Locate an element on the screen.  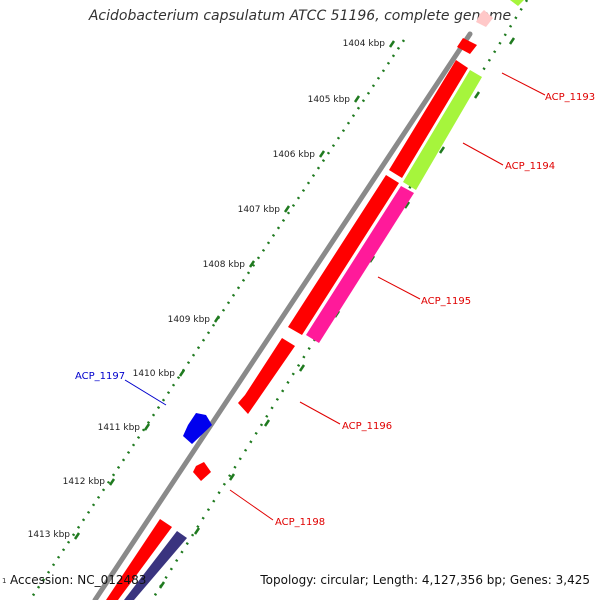
ruler-label: 1405 kbp is located at coordinates (329, 100).